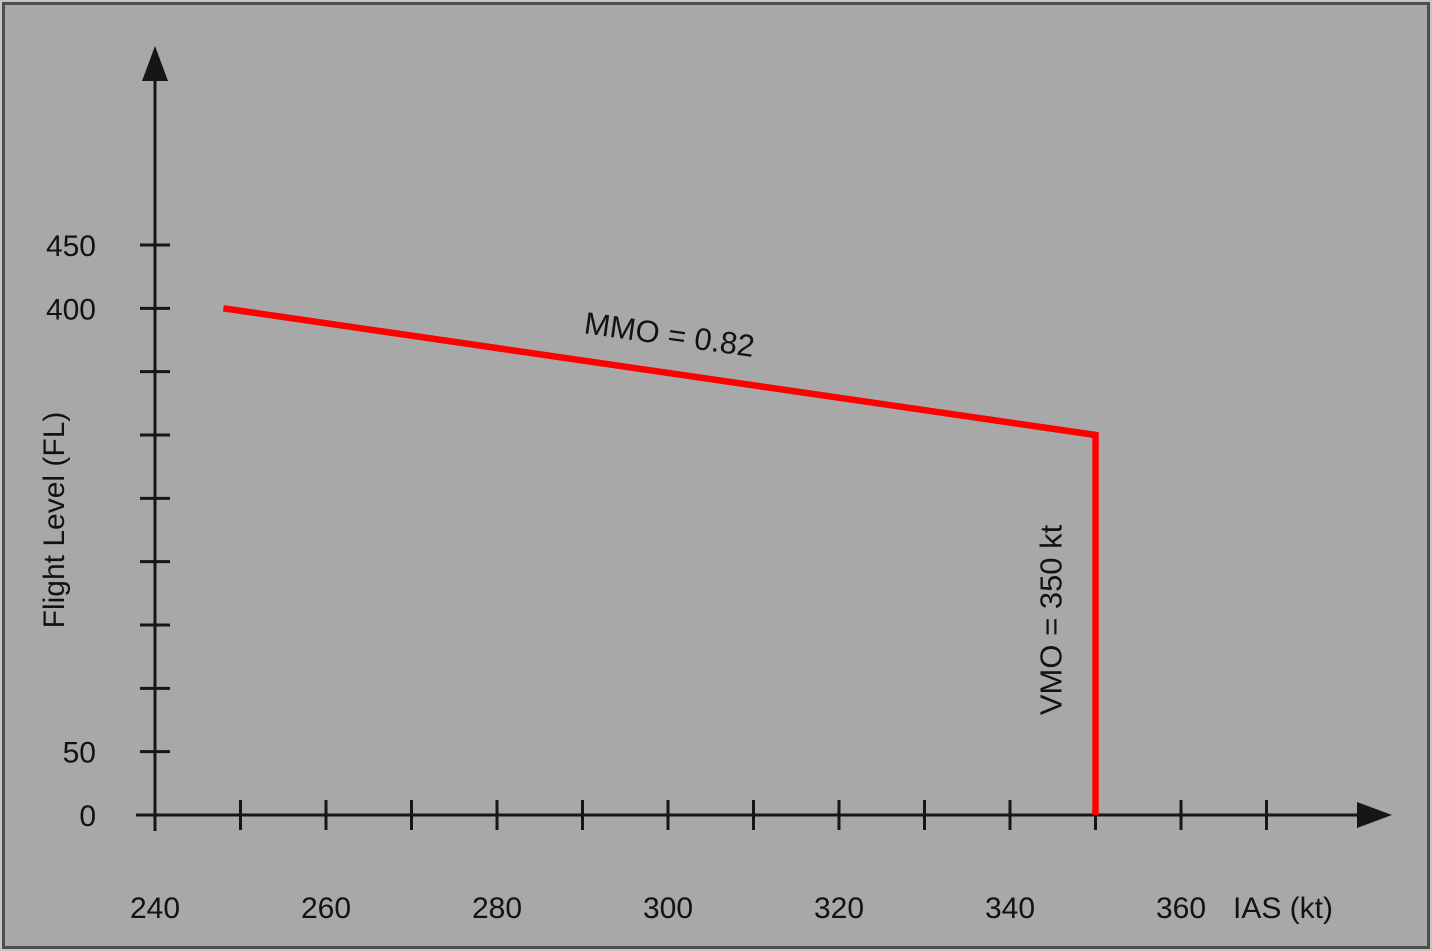  I want to click on x-tick-label: 320, so click(839, 908).